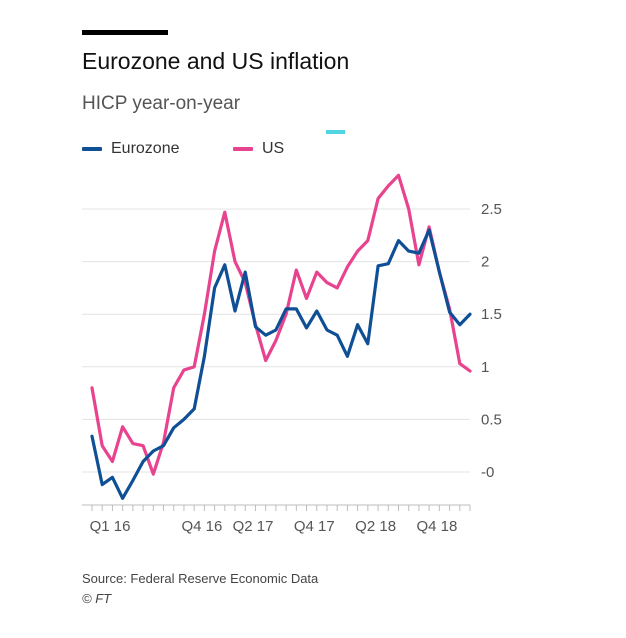  Describe the element at coordinates (487, 472) in the screenshot. I see `y-tick-label: -0` at that location.